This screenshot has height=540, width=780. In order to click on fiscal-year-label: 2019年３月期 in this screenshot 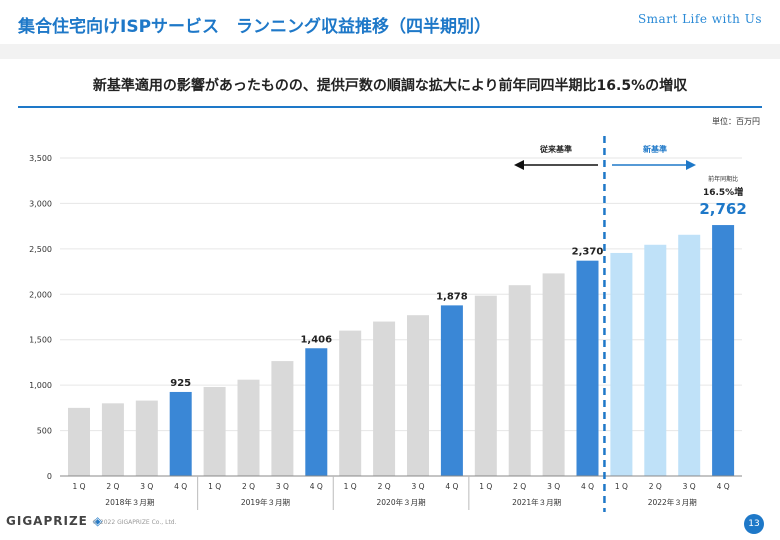, I will do `click(265, 502)`.